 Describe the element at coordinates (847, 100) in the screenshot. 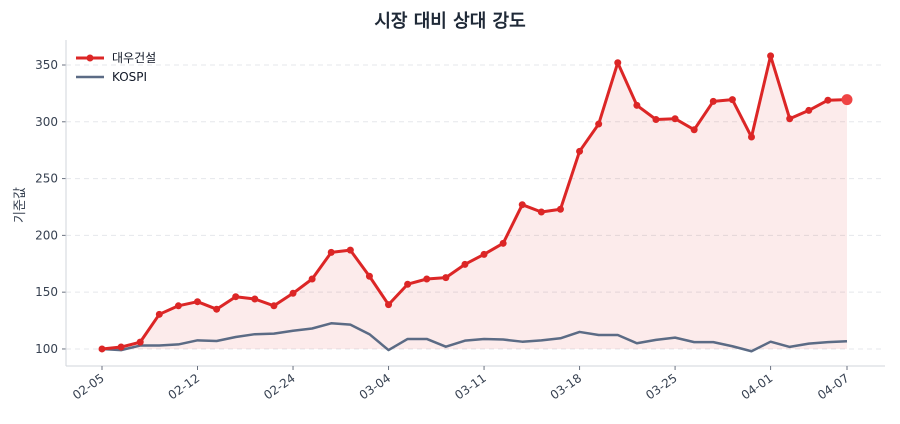

I see `last-point-marker` at that location.